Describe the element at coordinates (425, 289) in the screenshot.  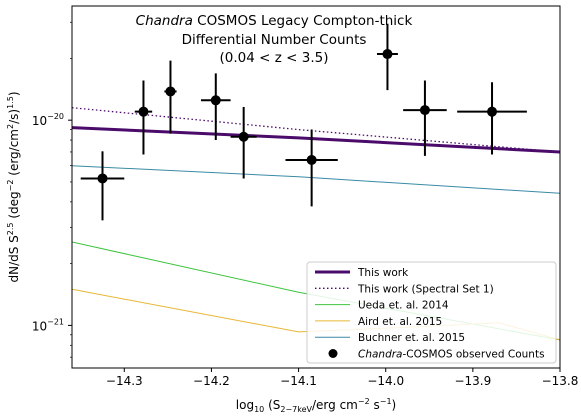
I see `legend-label: This work (Spectral Set 1)` at that location.